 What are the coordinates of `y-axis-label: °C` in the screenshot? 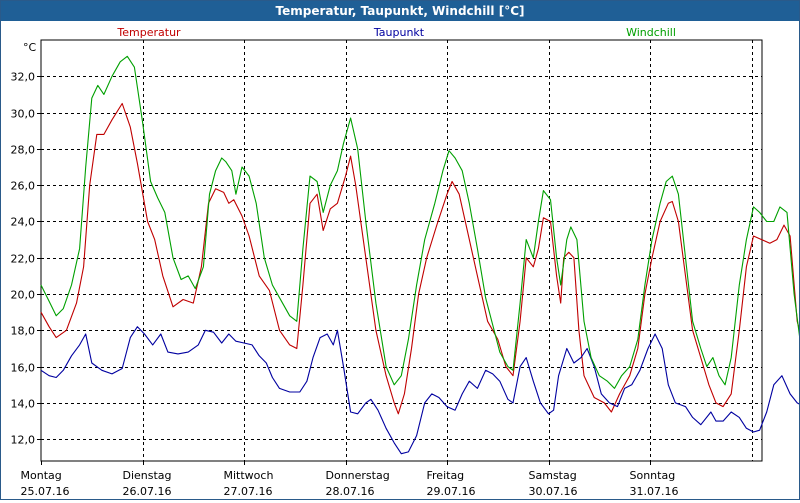 It's located at (30, 47).